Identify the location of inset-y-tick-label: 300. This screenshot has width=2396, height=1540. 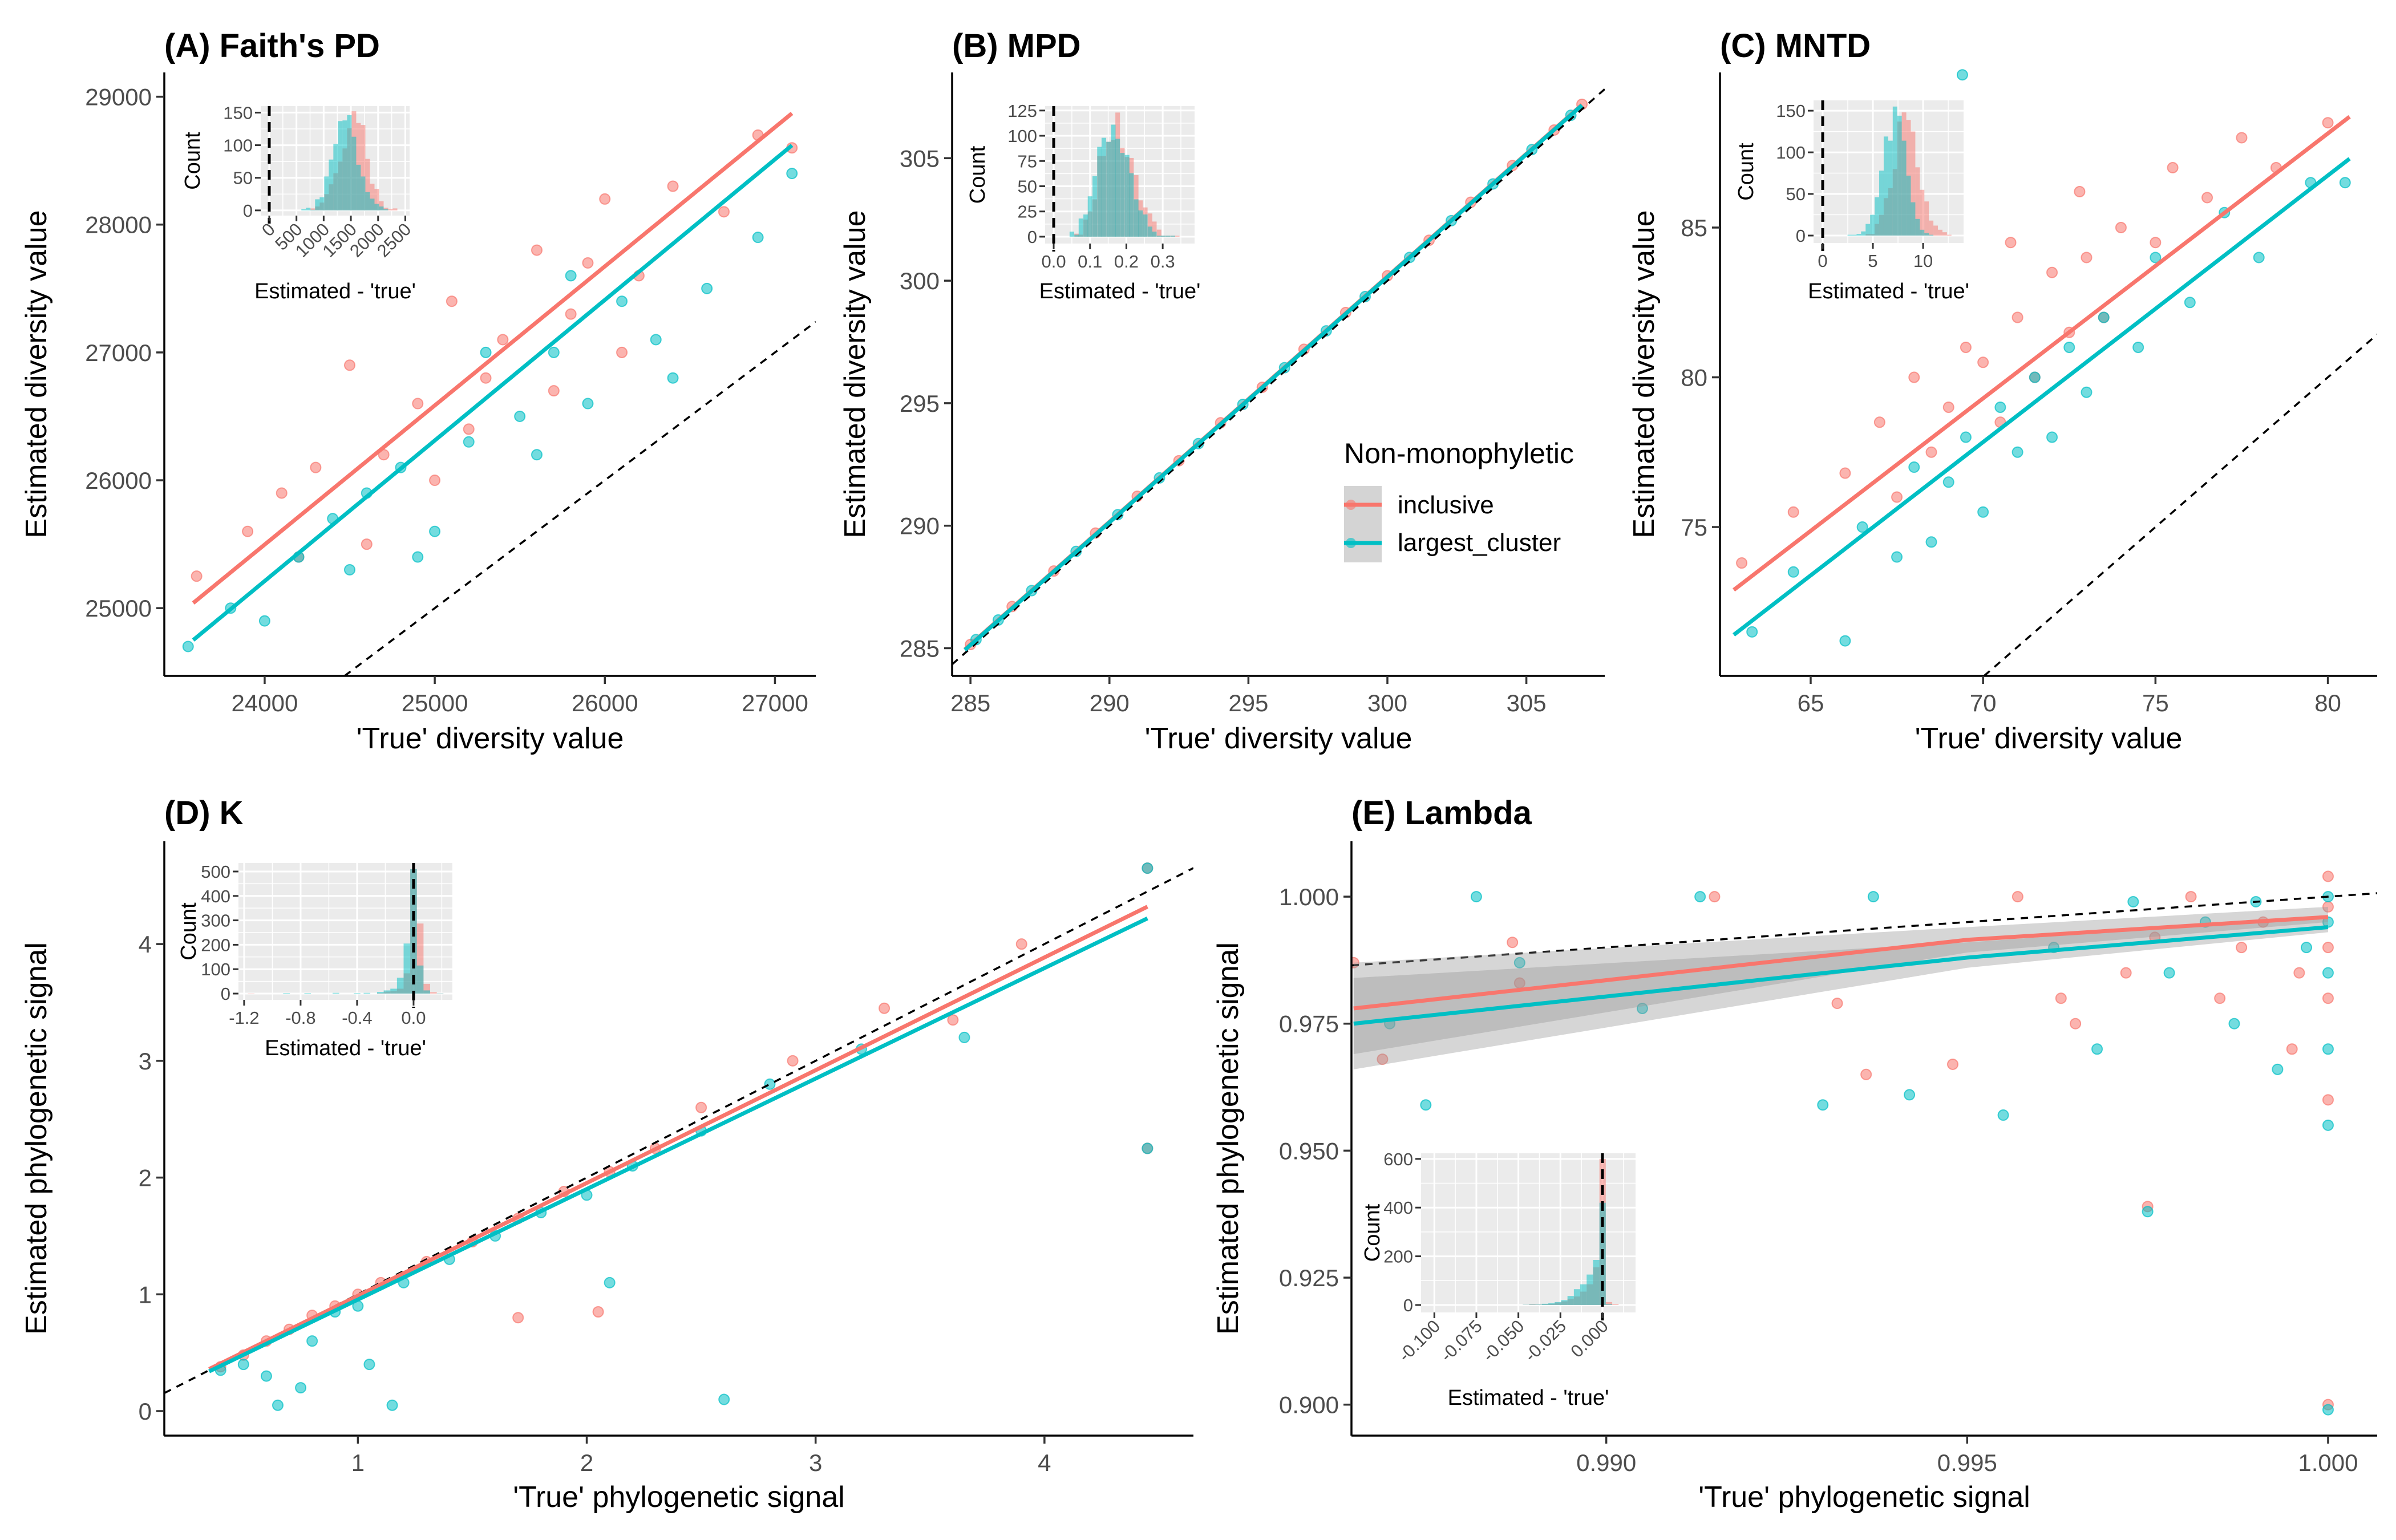
(215, 921).